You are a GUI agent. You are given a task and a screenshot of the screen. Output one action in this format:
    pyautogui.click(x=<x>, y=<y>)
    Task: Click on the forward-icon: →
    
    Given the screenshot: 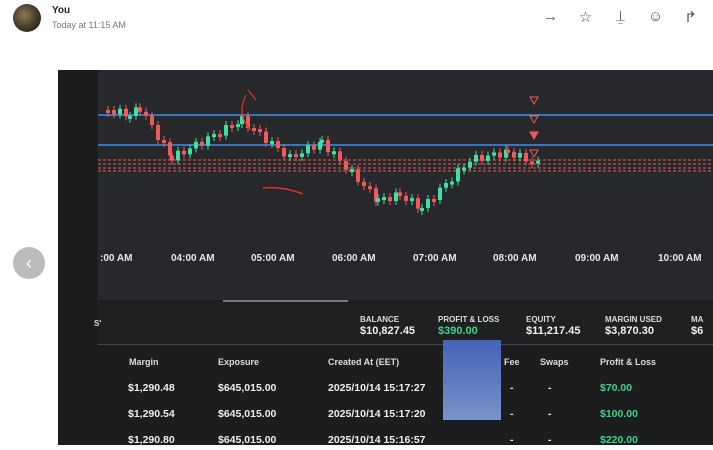 What is the action you would take?
    pyautogui.click(x=550, y=16)
    